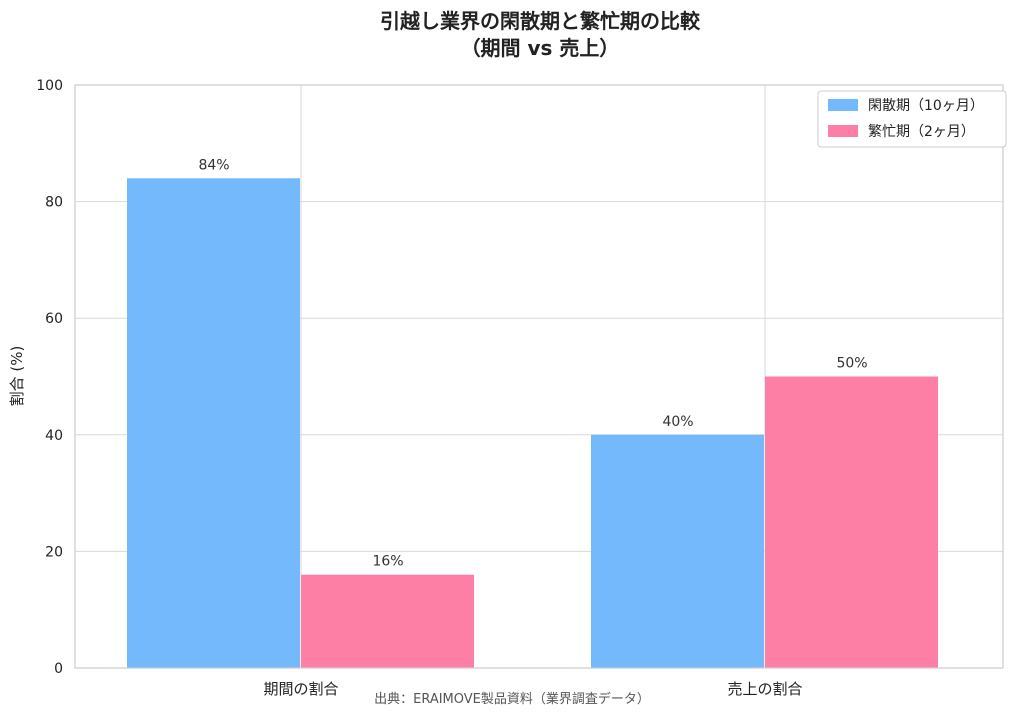 The height and width of the screenshot is (717, 1024). I want to click on legend-swatch-peak-season, so click(843, 131).